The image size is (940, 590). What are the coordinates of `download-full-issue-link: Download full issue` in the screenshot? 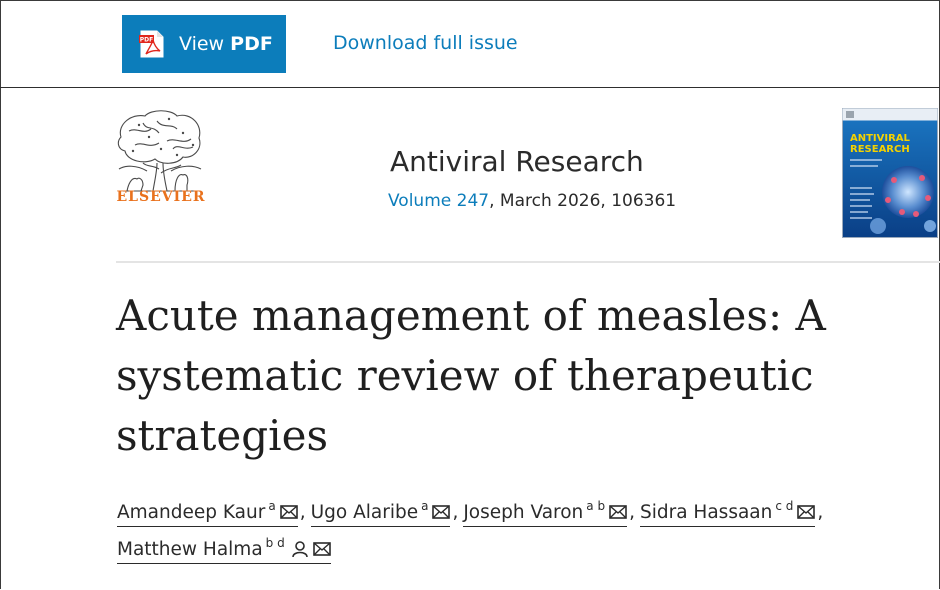 It's located at (425, 43).